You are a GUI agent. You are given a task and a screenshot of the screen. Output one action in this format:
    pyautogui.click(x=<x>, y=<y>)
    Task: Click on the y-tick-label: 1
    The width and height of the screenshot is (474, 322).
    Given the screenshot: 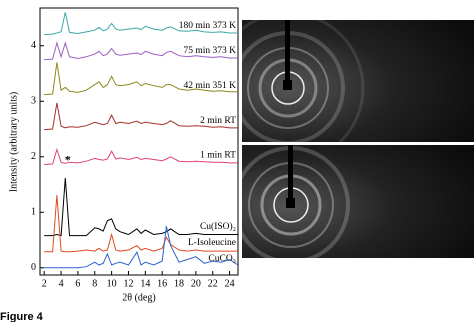 What is the action you would take?
    pyautogui.click(x=33, y=212)
    